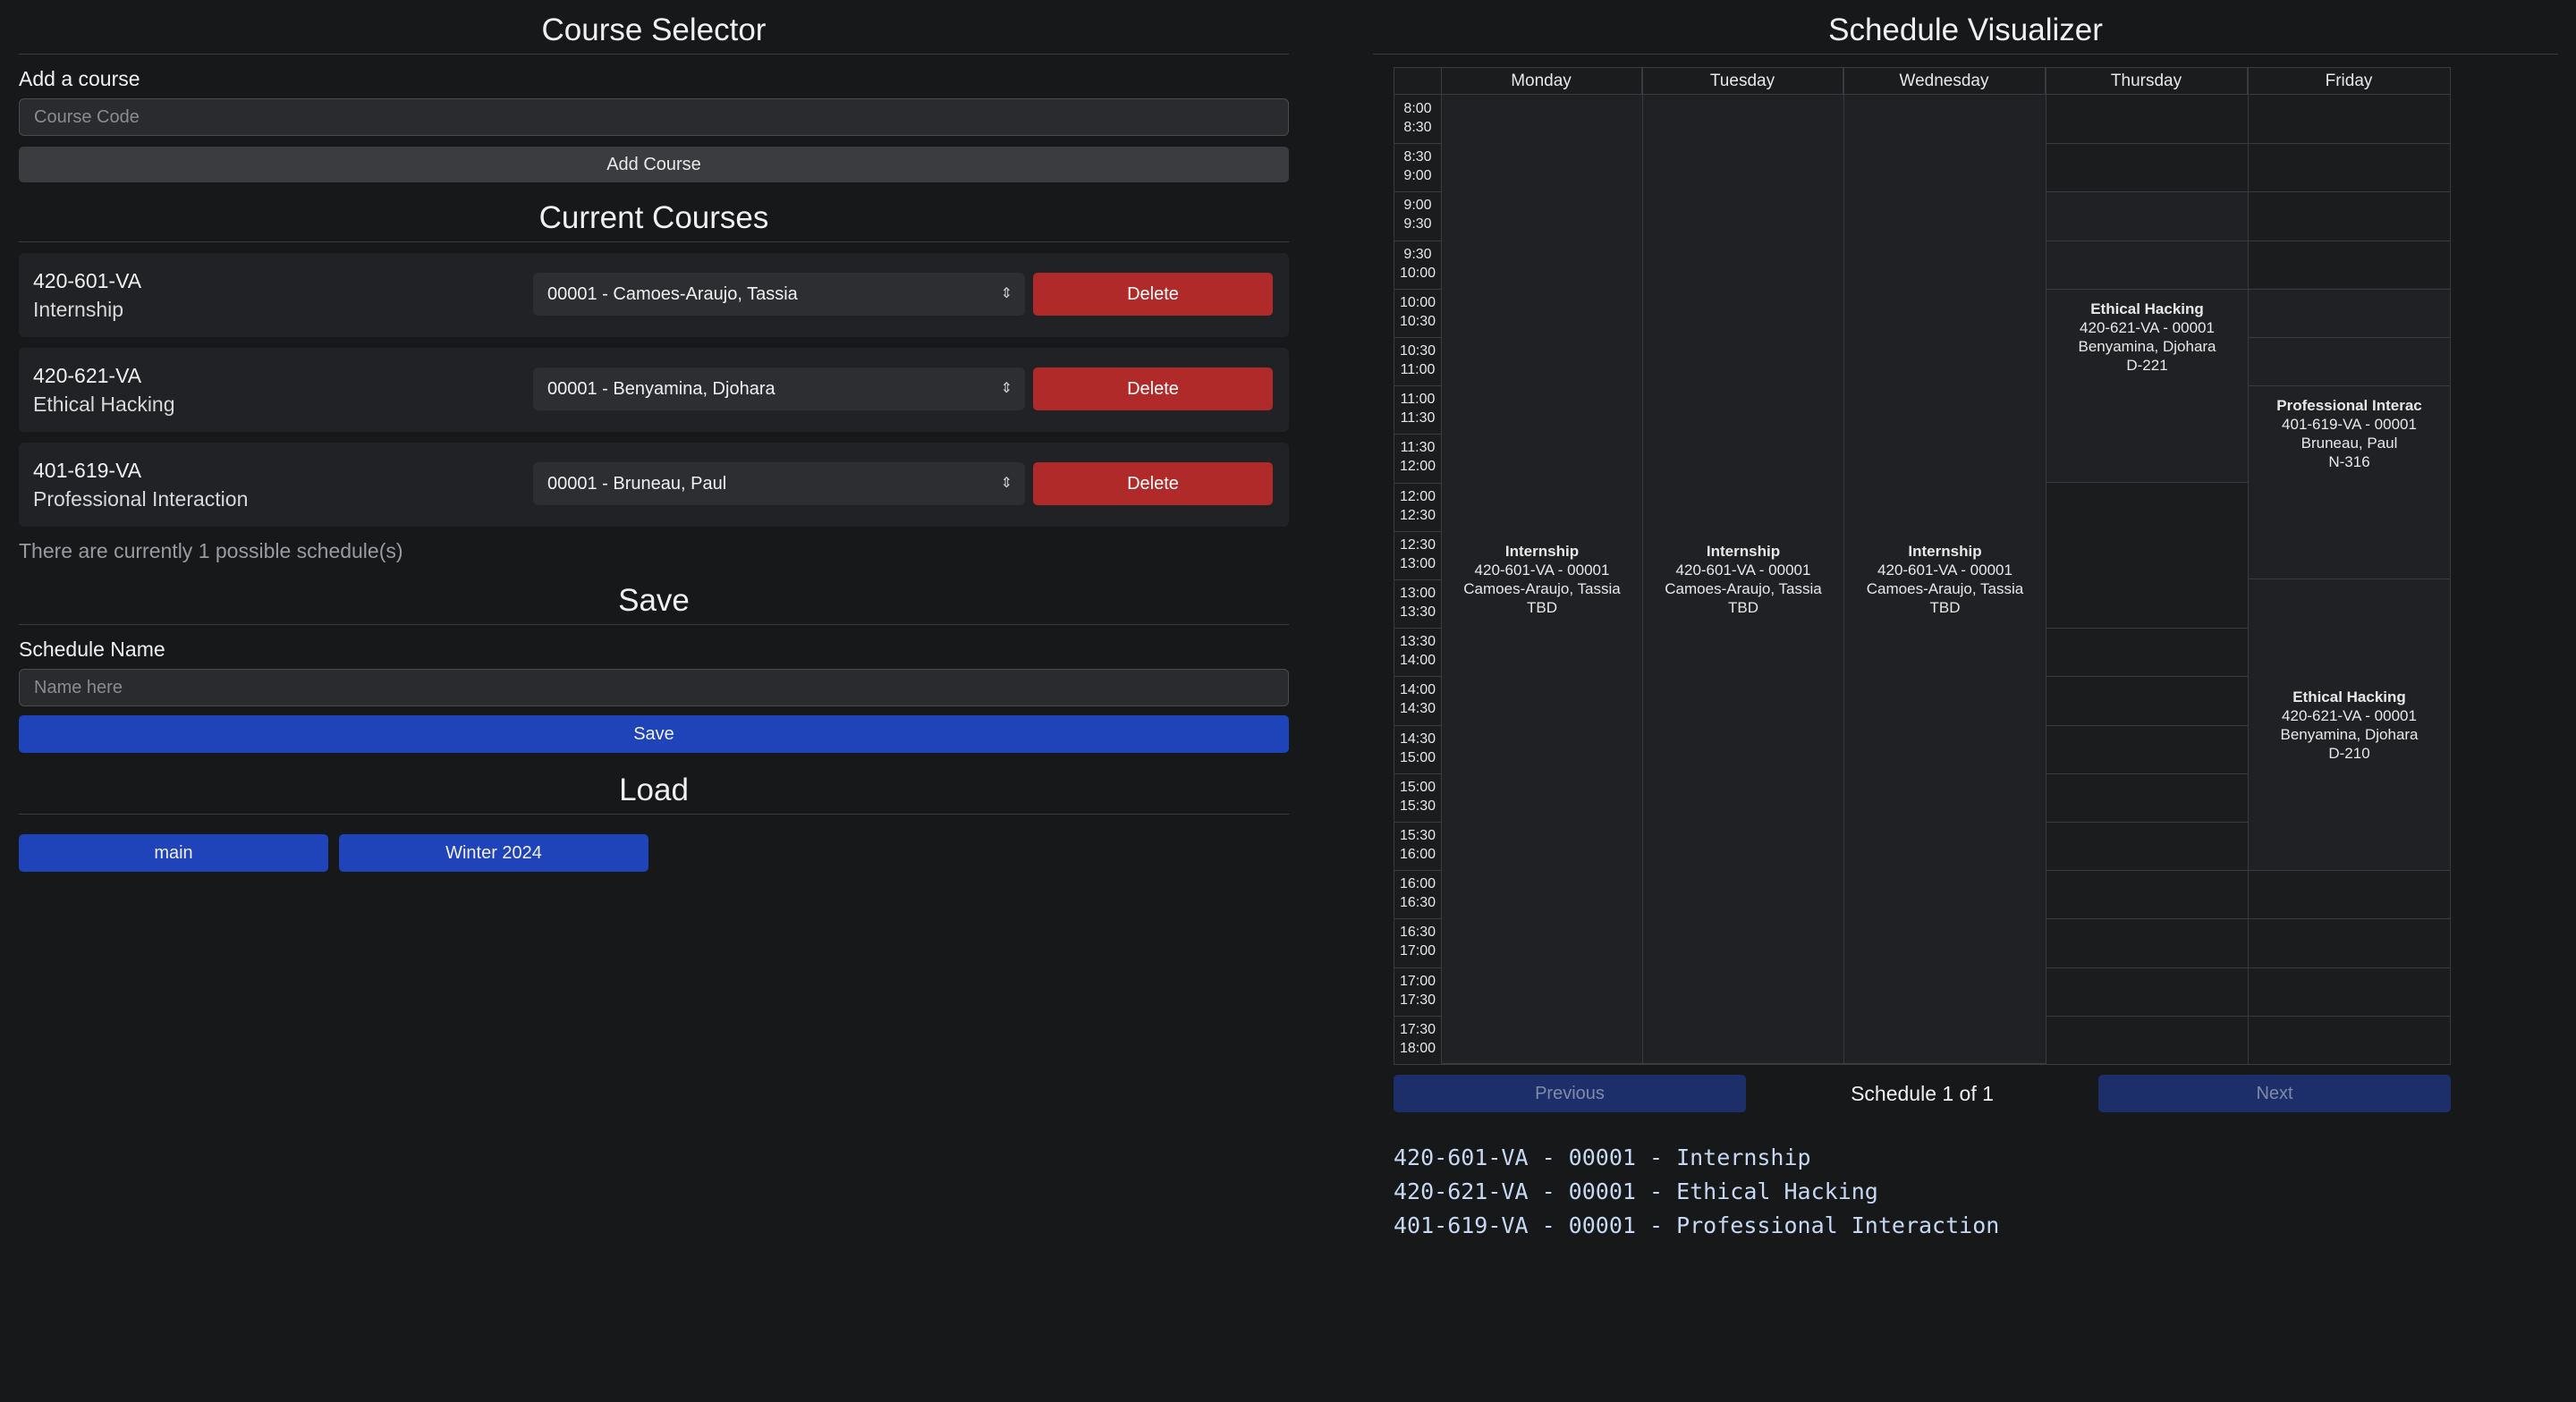 The image size is (2576, 1402). What do you see at coordinates (1417, 224) in the screenshot?
I see `time-end: 9:30` at bounding box center [1417, 224].